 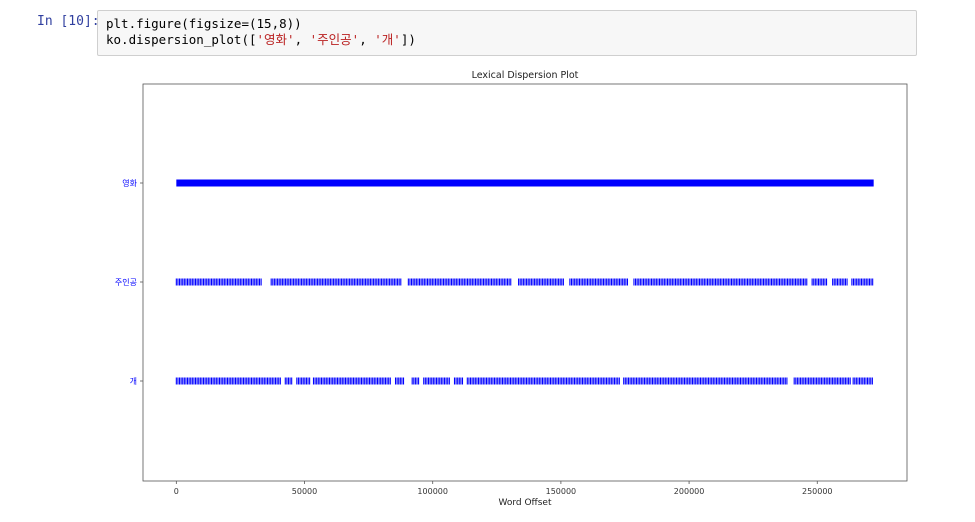 I want to click on x-axis-label: Word Offset, so click(x=525, y=503).